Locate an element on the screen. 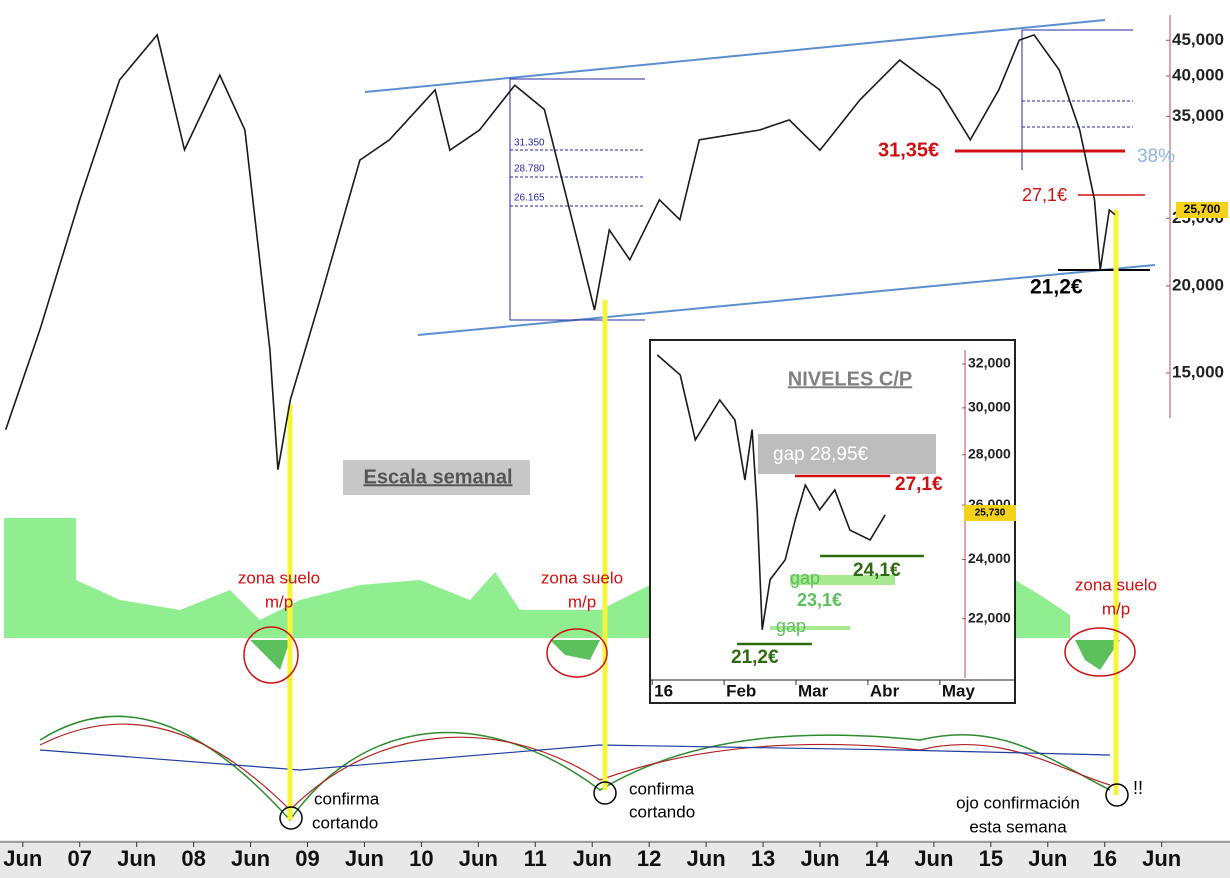  x-axis is located at coordinates (615, 859).